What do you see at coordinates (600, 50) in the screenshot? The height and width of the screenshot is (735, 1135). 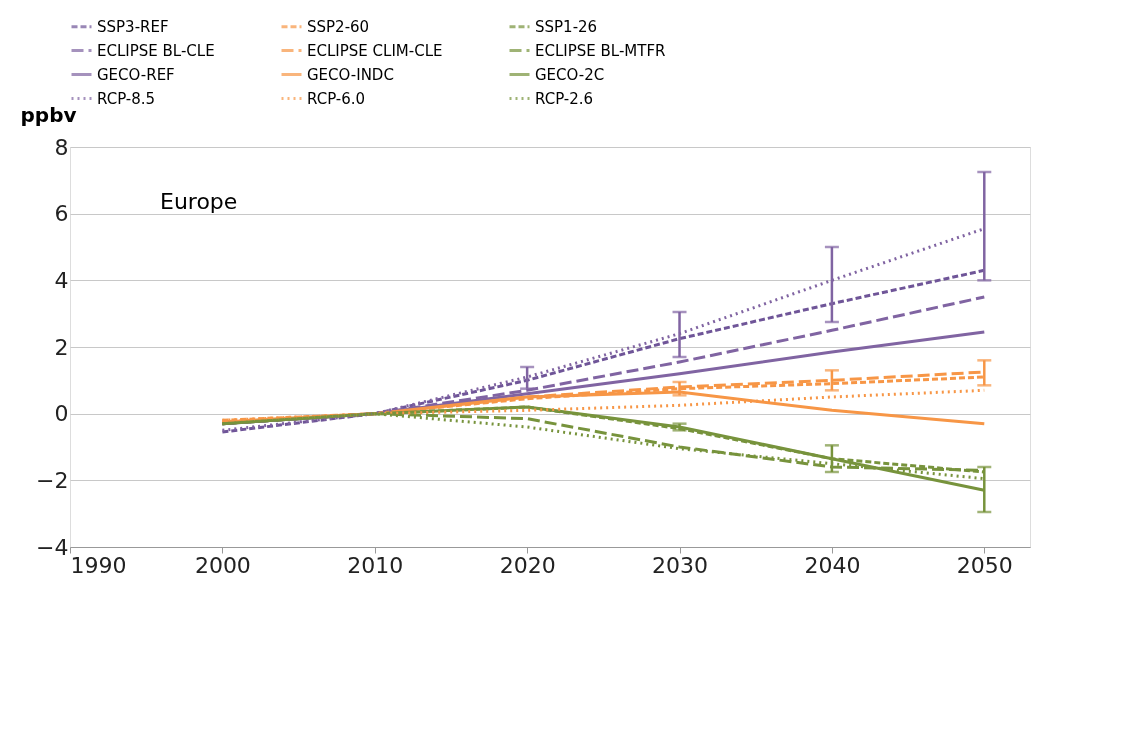 I see `legend-label: ECLIPSE BL-MTFR` at bounding box center [600, 50].